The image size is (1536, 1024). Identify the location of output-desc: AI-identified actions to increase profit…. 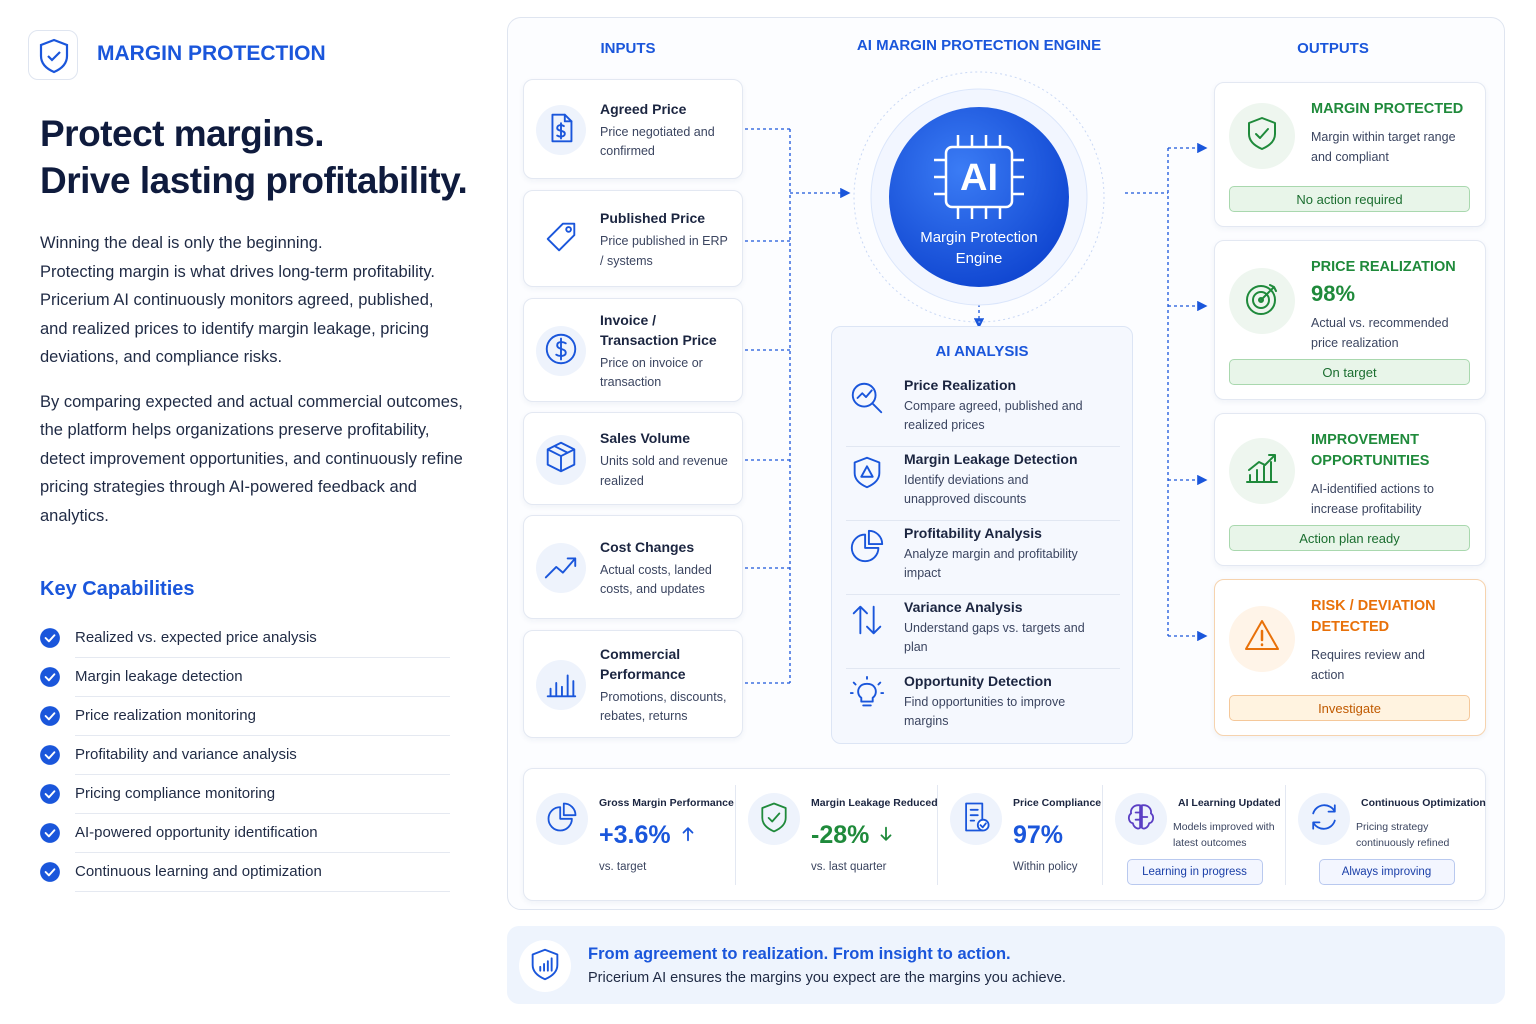
(1372, 499).